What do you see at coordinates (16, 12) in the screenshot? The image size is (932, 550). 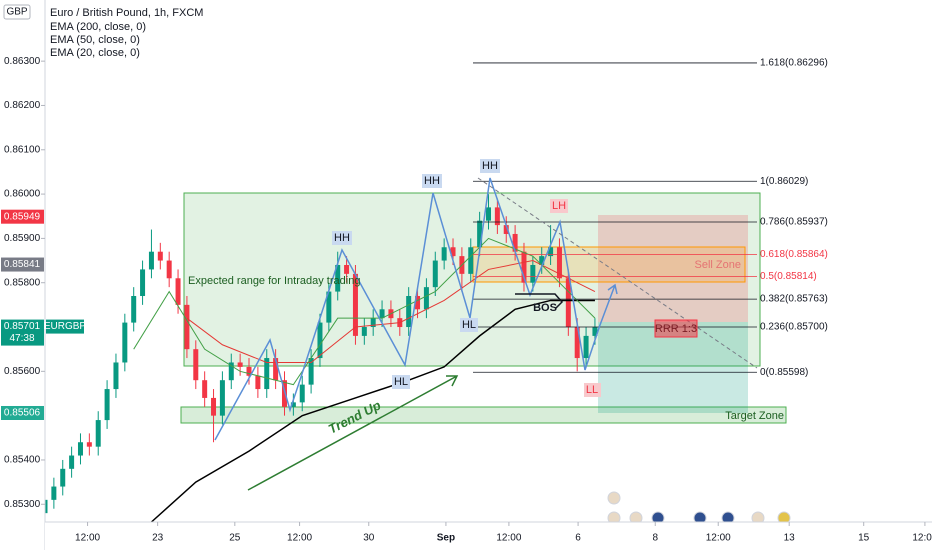 I see `currency: GBP` at bounding box center [16, 12].